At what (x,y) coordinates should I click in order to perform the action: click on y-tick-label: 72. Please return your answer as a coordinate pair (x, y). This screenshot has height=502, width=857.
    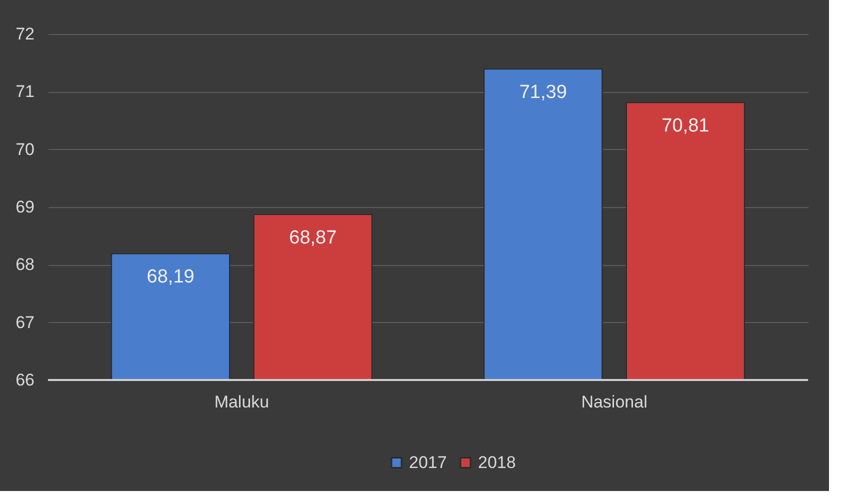
    Looking at the image, I should click on (25, 34).